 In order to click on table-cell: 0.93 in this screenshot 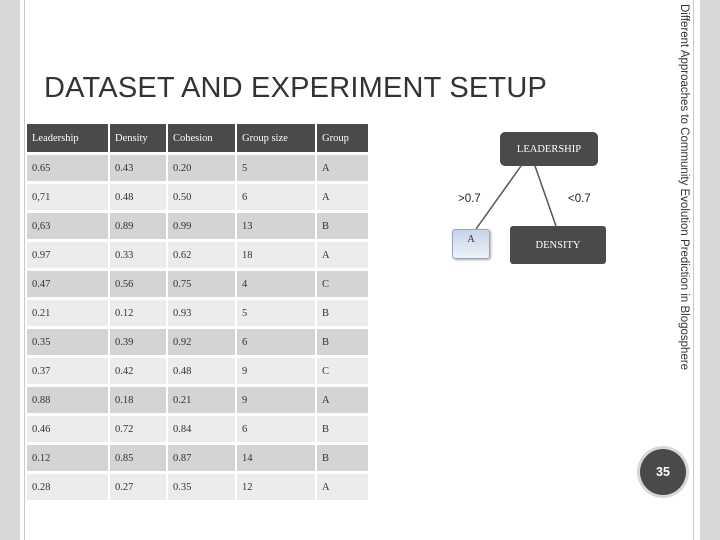, I will do `click(202, 312)`.